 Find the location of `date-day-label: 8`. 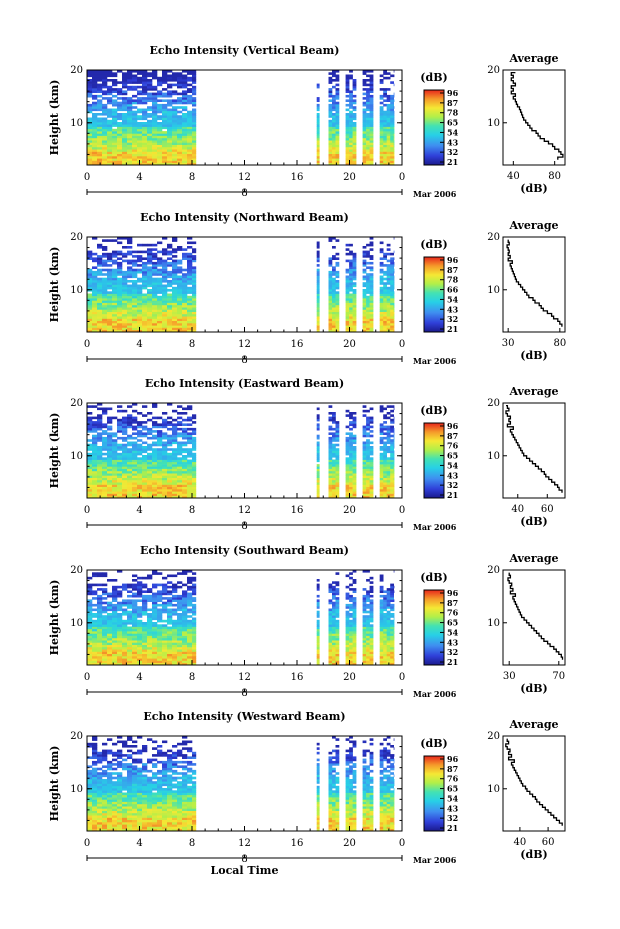

date-day-label: 8 is located at coordinates (244, 526).